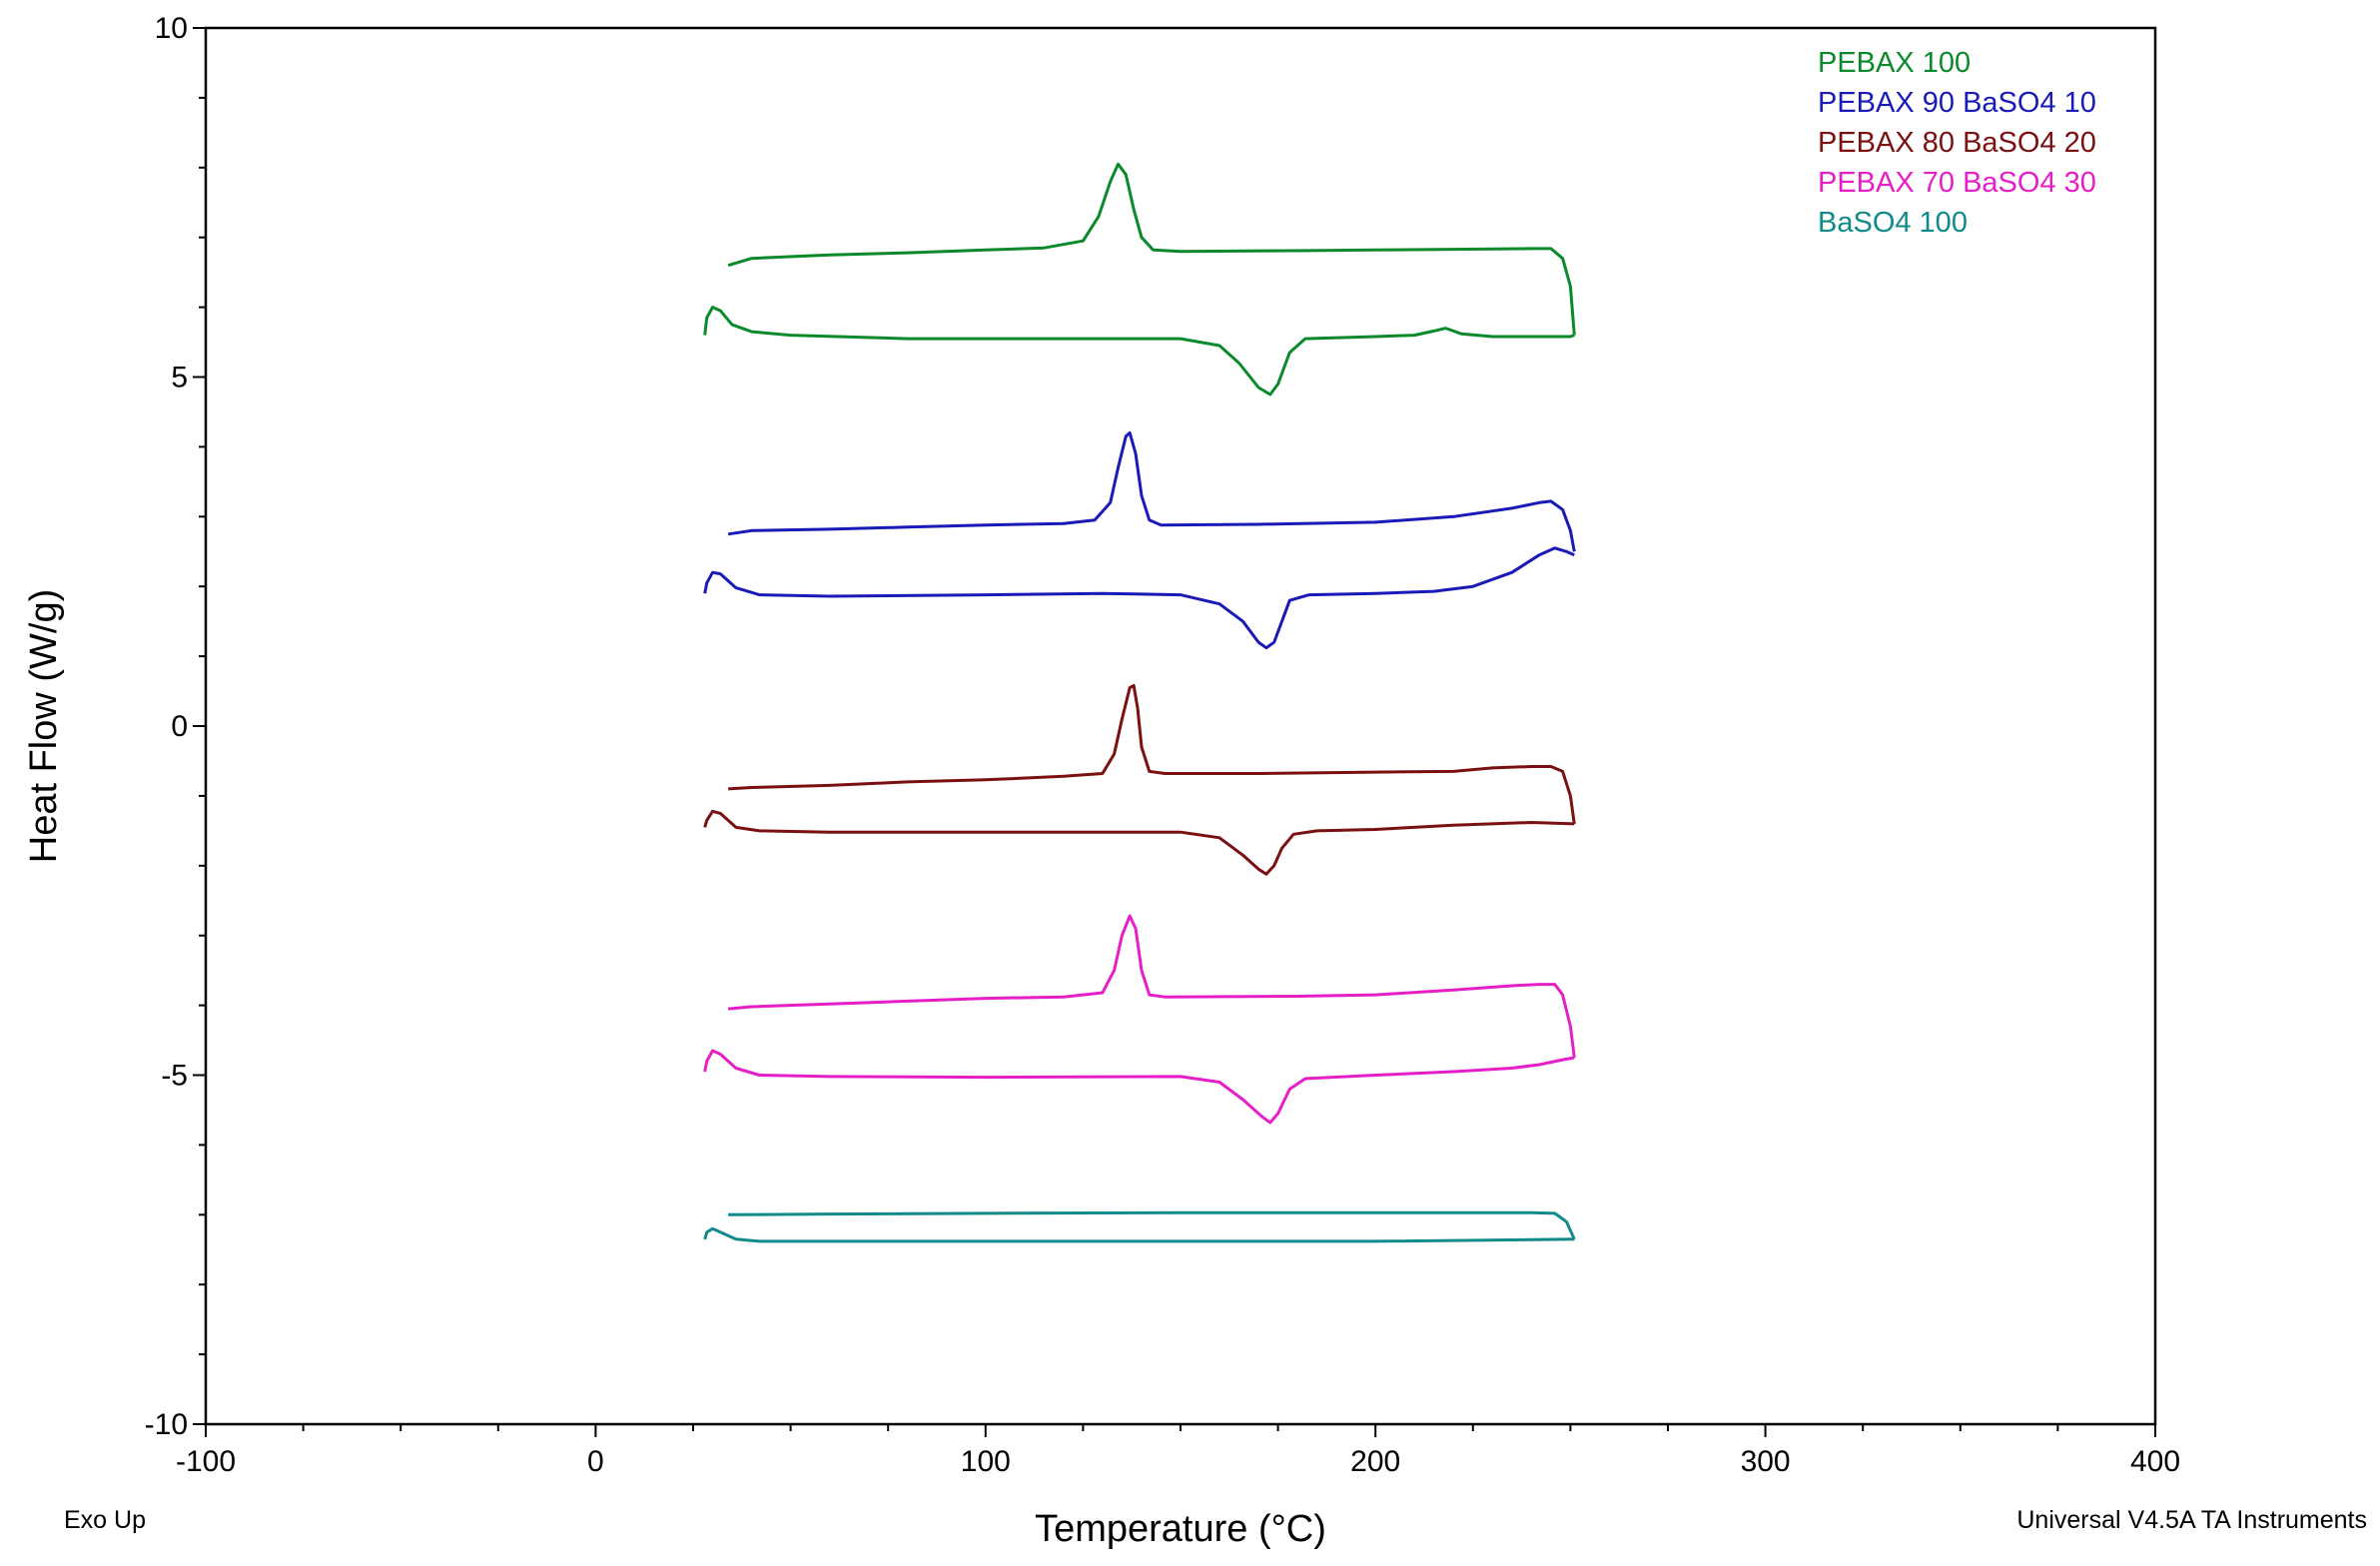 This screenshot has height=1566, width=2380. I want to click on y-axis-title: Heat Flow (W/g), so click(44, 726).